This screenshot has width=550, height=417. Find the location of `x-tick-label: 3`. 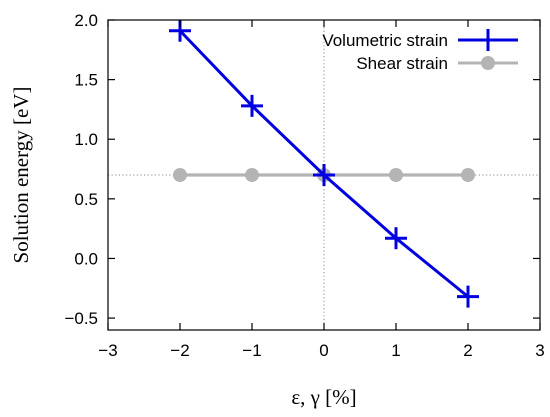

x-tick-label: 3 is located at coordinates (539, 350).